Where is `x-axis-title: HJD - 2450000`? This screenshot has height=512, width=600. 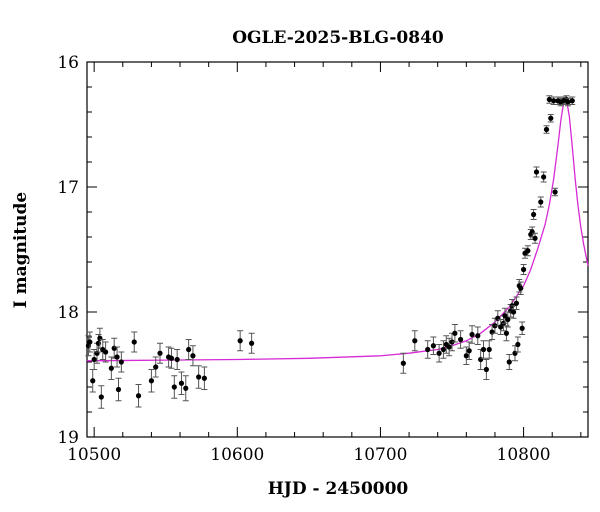
x-axis-title: HJD - 2450000 is located at coordinates (338, 489).